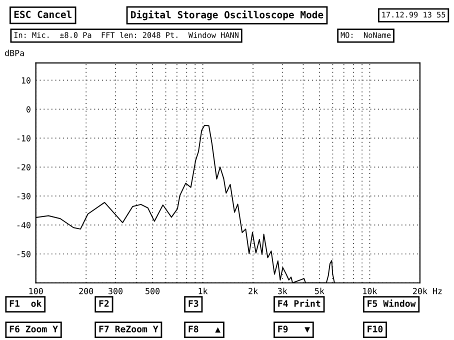 Image resolution: width=454 pixels, height=340 pixels. I want to click on x-tick-label: 300, so click(115, 291).